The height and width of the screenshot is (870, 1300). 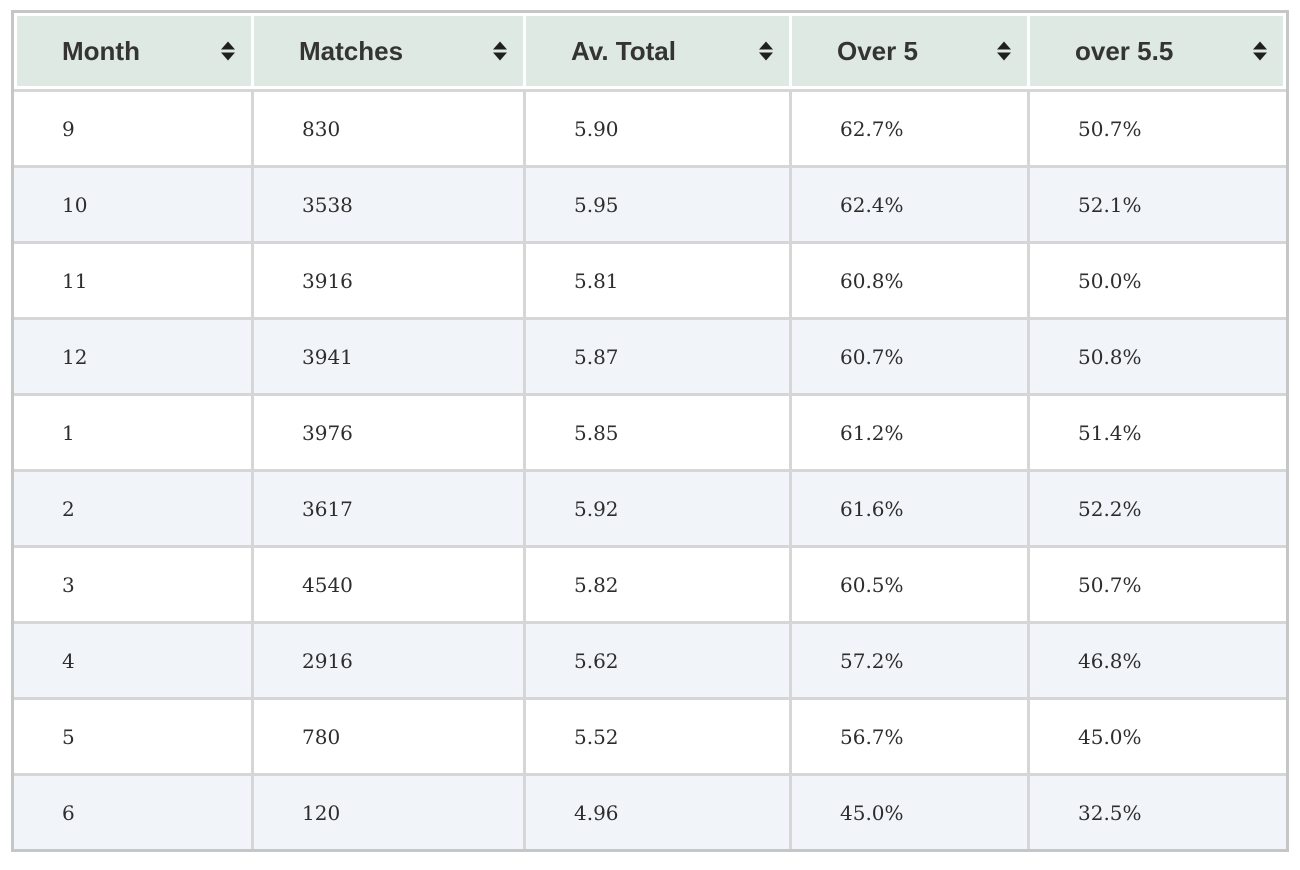 What do you see at coordinates (132, 583) in the screenshot?
I see `cell-month: 3` at bounding box center [132, 583].